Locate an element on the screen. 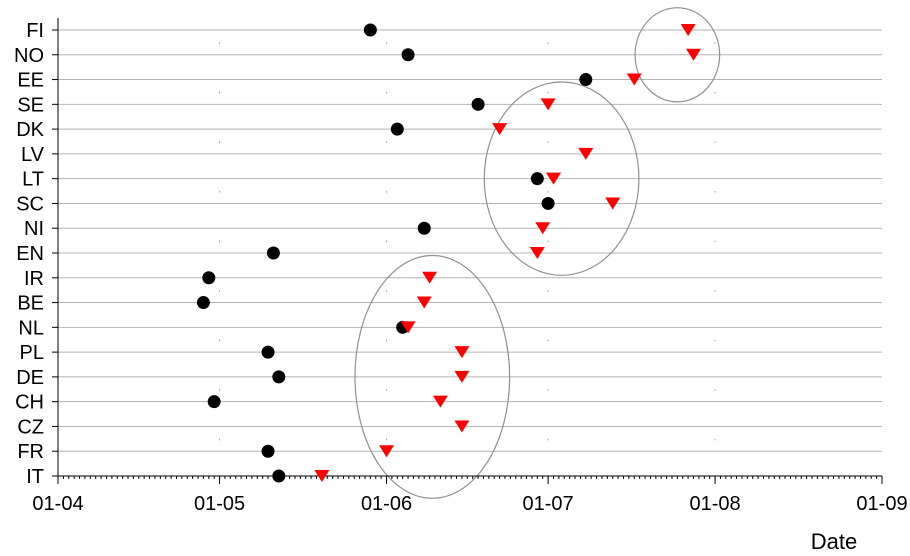 This screenshot has width=910, height=556. circle-point-ir is located at coordinates (209, 278).